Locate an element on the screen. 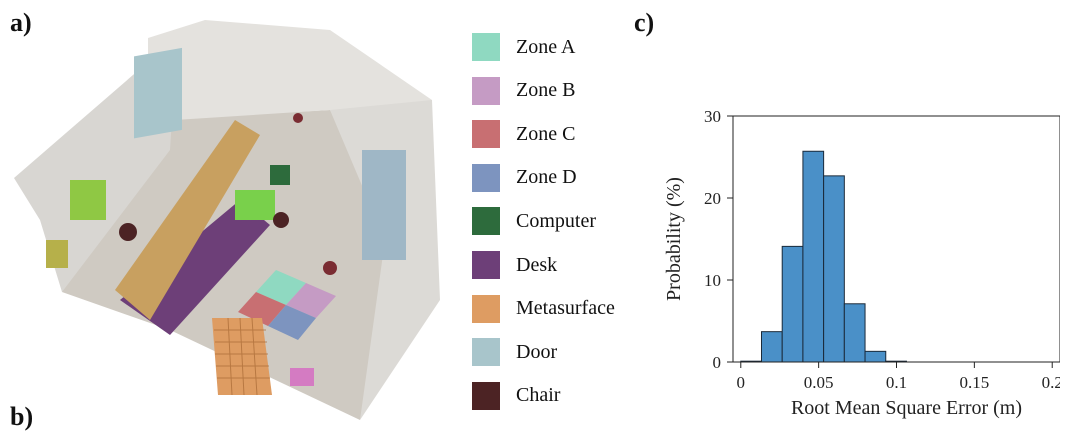 This screenshot has height=434, width=1072. legend-label: Door is located at coordinates (537, 351).